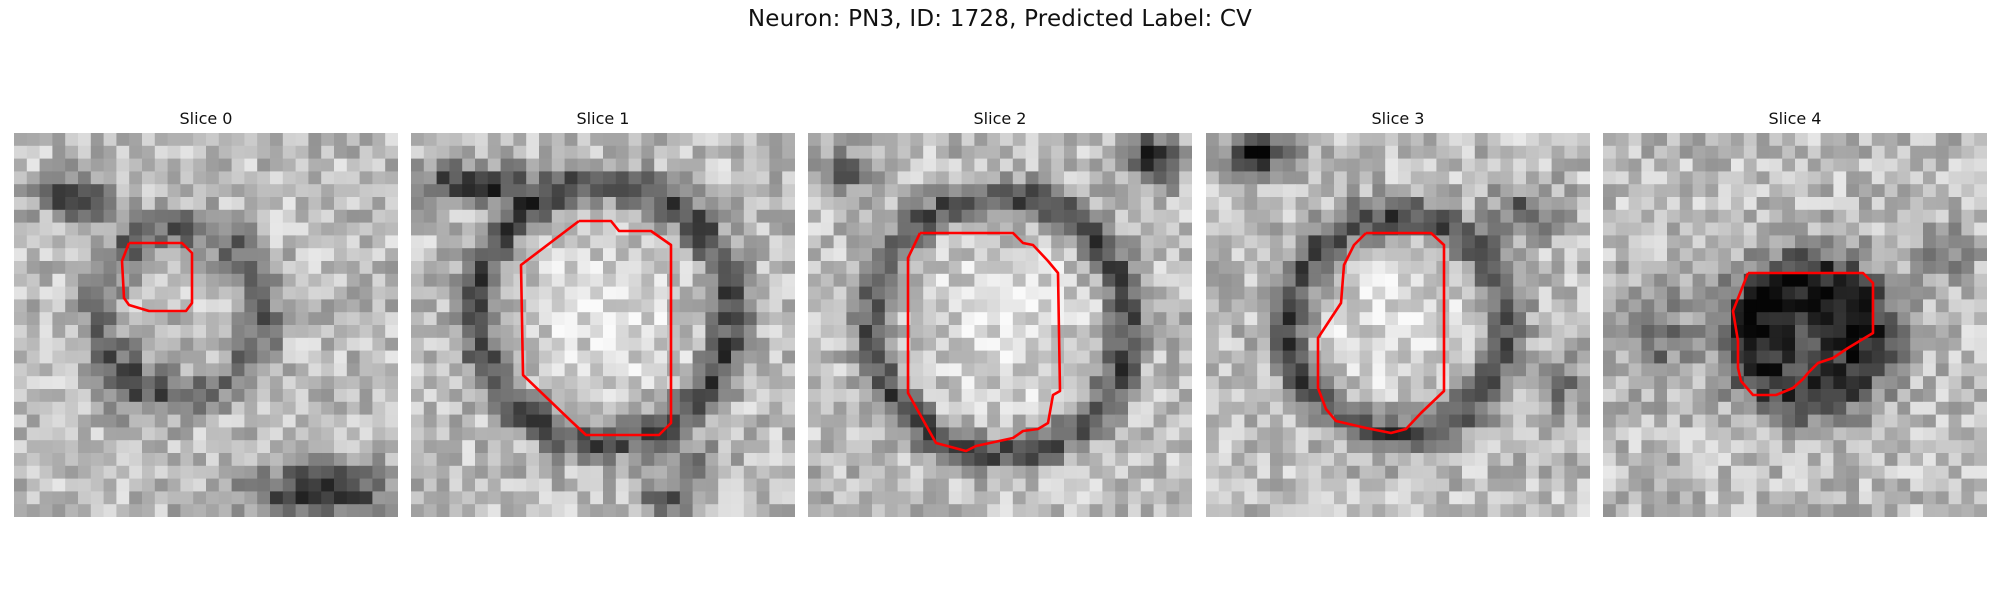 This screenshot has width=2000, height=600. I want to click on slice-panel-3: Slice 3, so click(1398, 312).